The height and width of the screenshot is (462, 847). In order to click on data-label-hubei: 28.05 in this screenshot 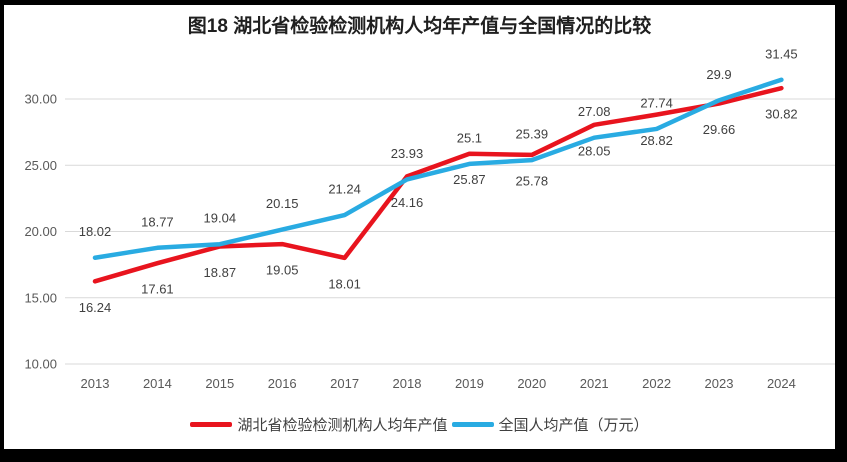, I will do `click(594, 150)`.